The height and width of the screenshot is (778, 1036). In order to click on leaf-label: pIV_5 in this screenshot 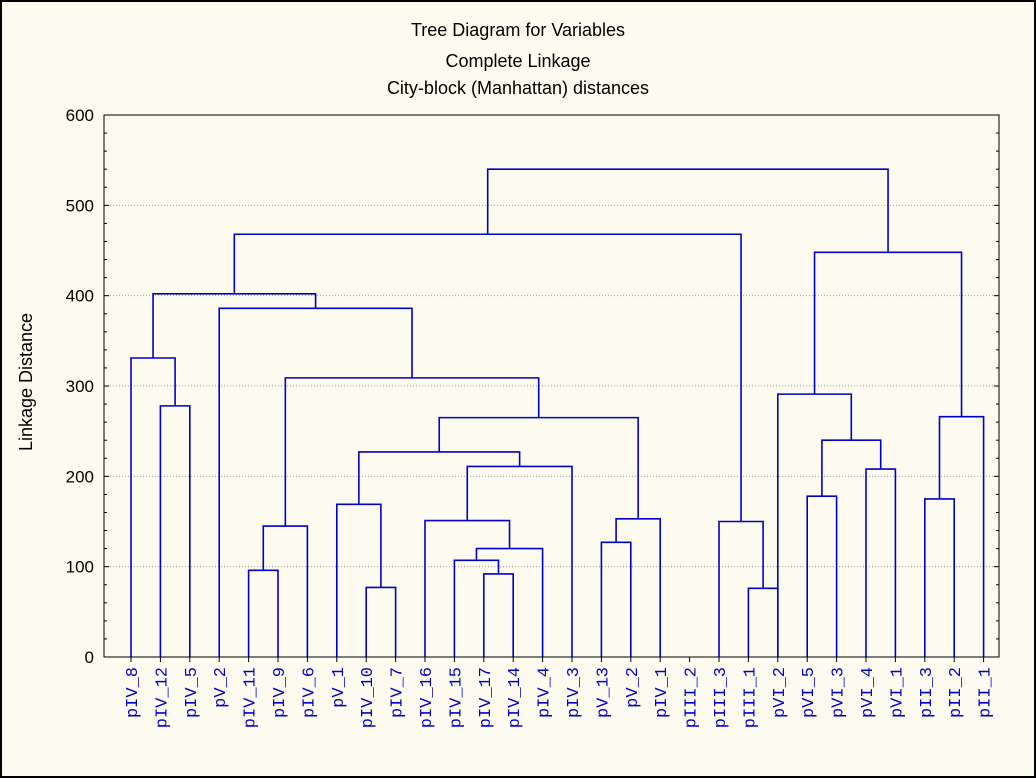, I will do `click(192, 692)`.